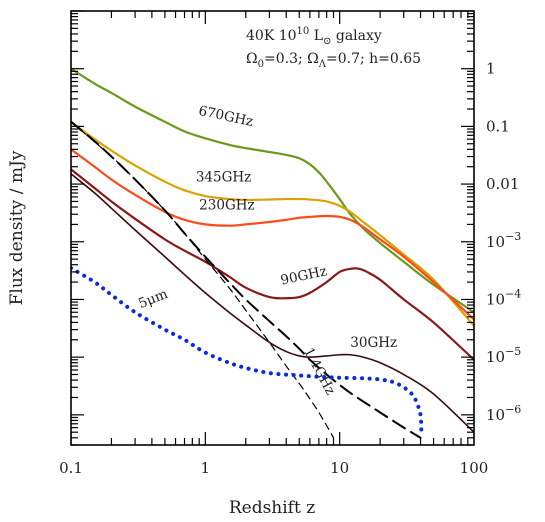 This screenshot has width=545, height=522. What do you see at coordinates (502, 184) in the screenshot?
I see `y-tick-label: 0.01` at bounding box center [502, 184].